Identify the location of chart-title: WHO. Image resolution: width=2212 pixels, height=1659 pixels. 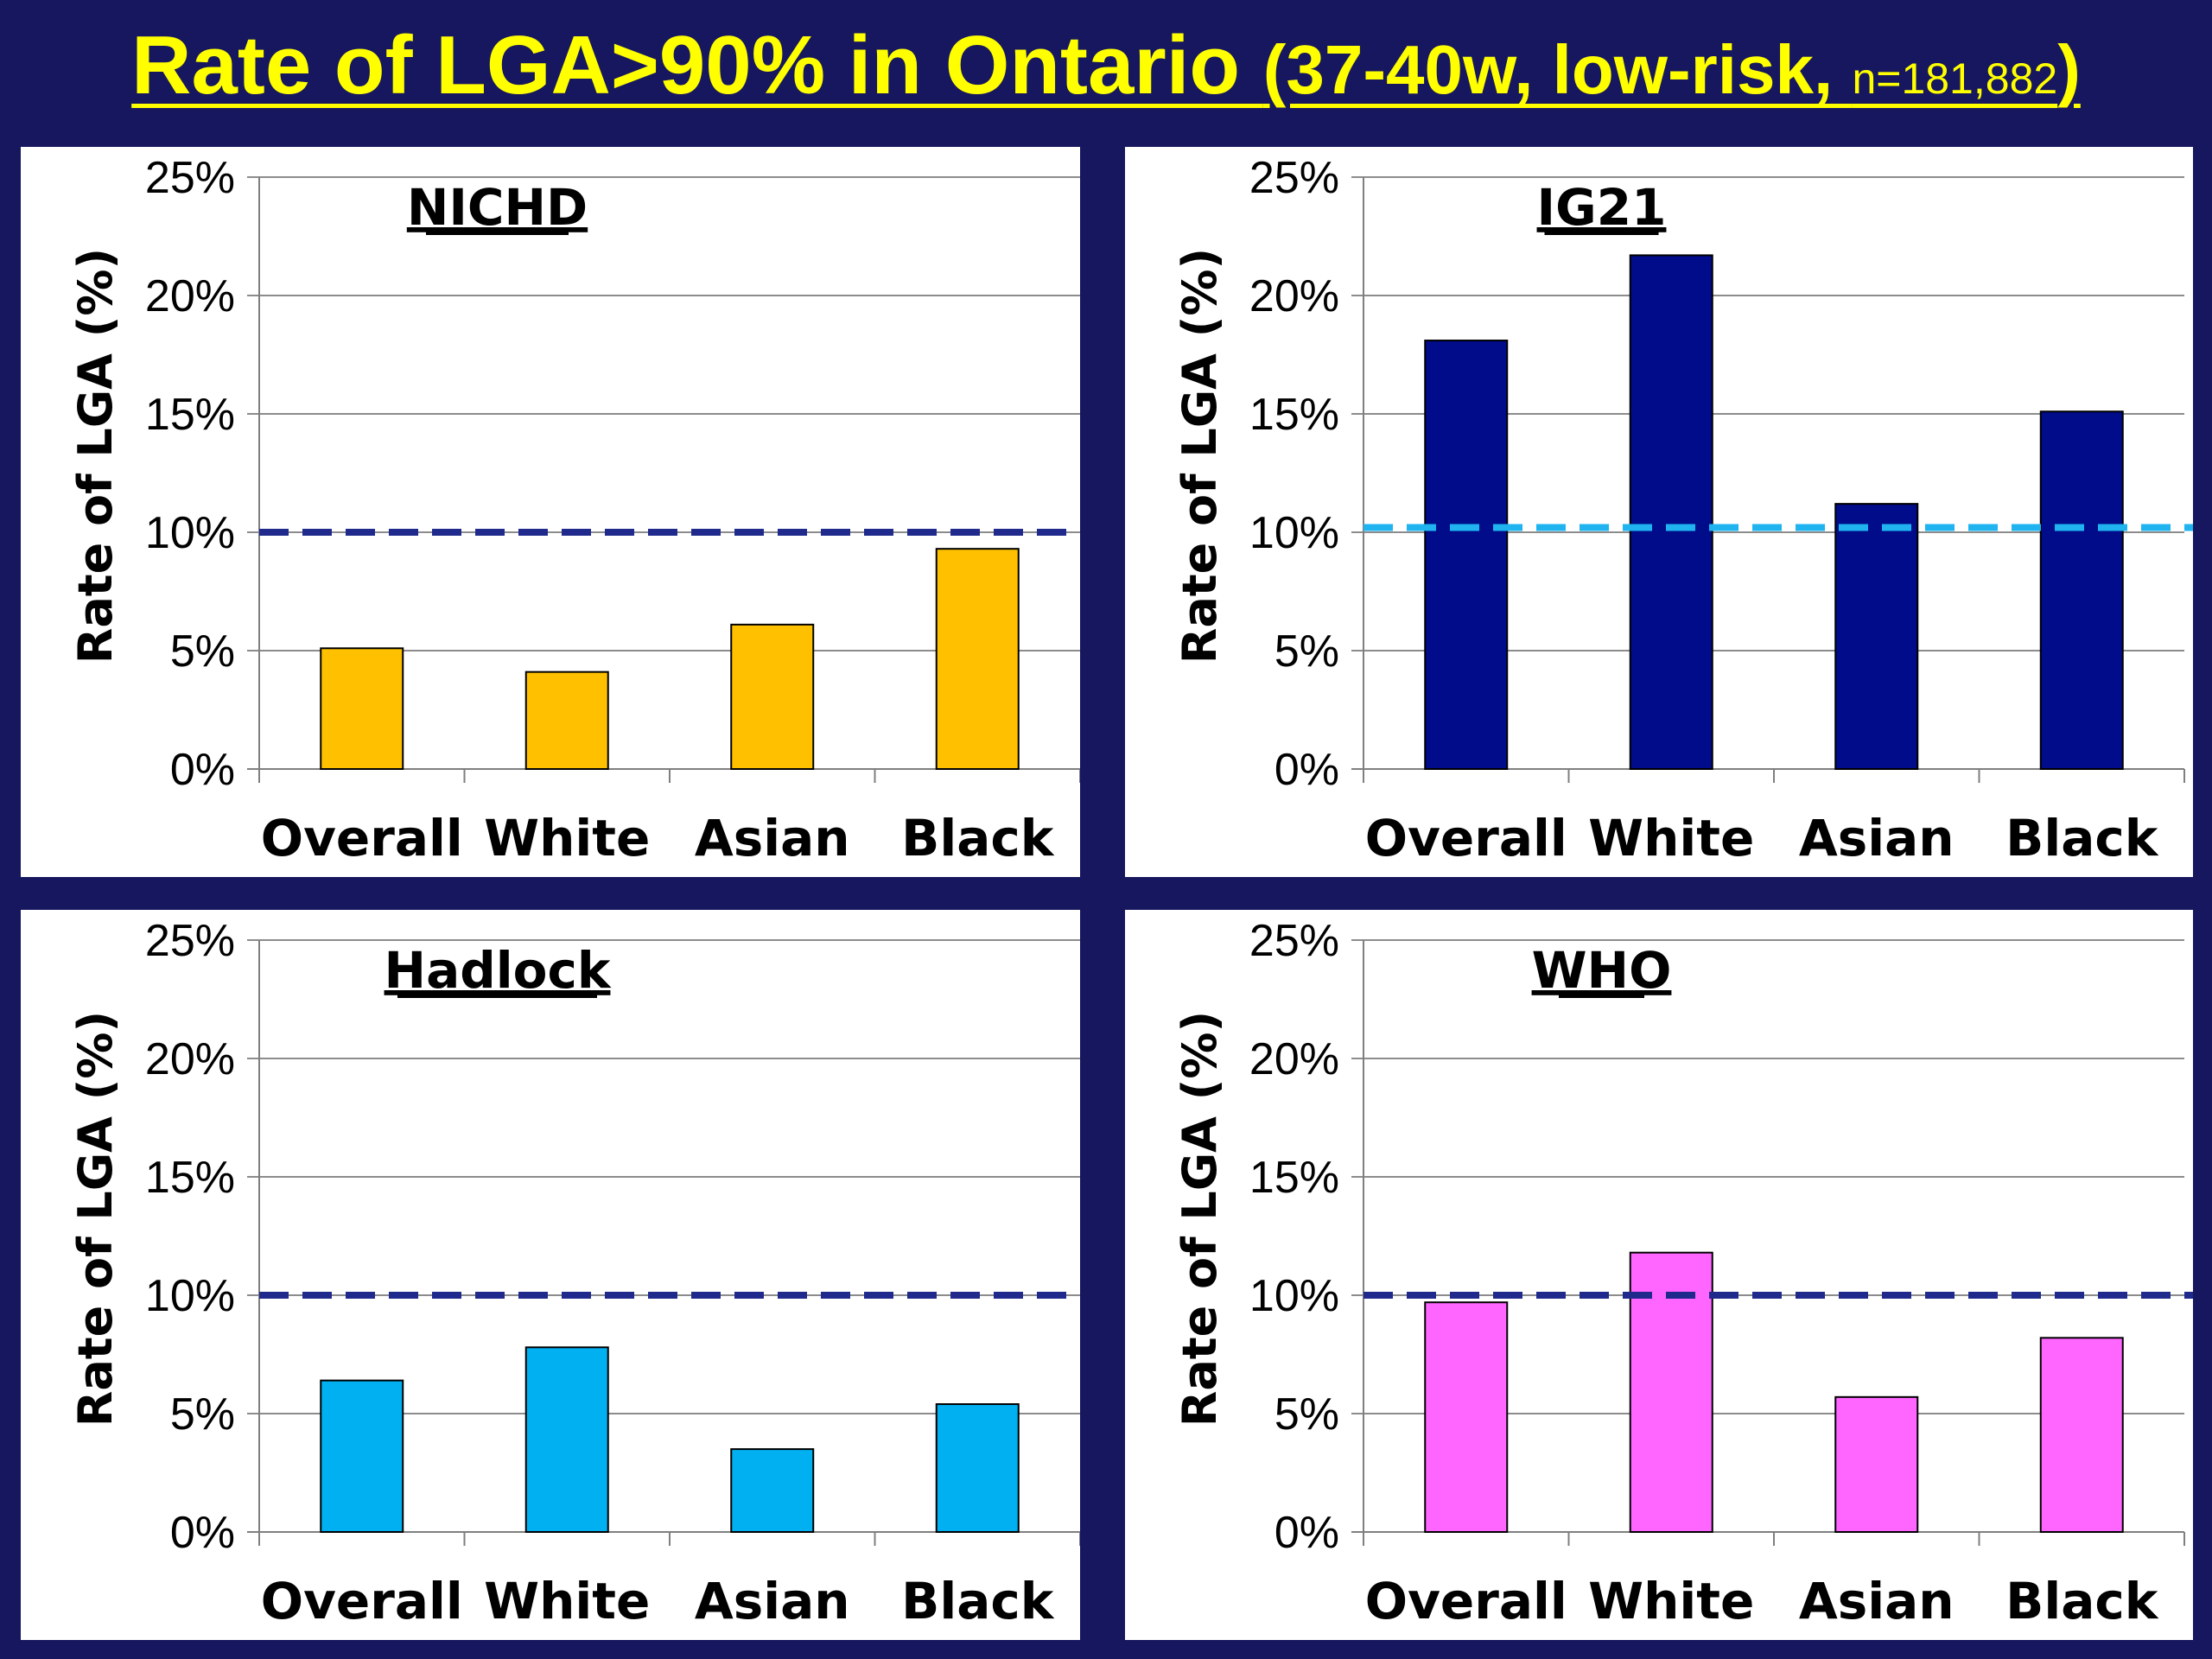
(1602, 970).